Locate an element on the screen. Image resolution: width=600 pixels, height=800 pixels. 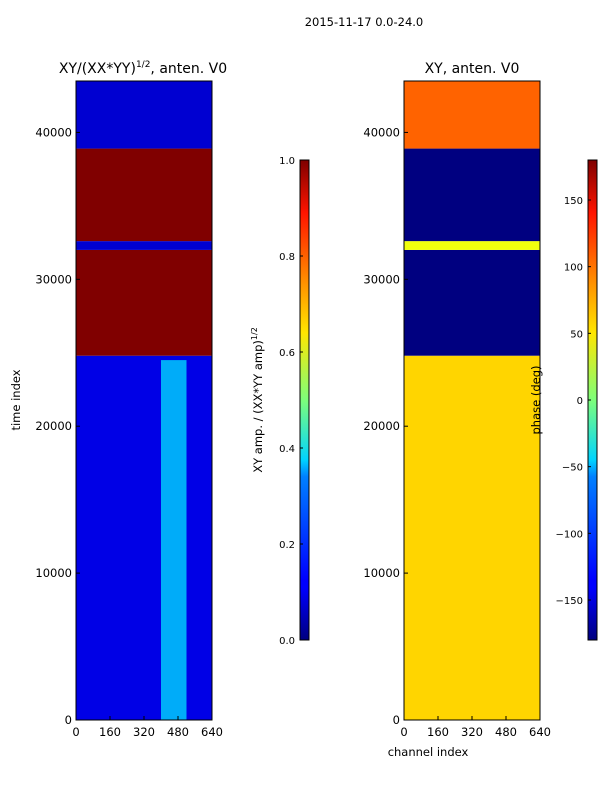
figure-suptitle: 2015-11-17 0.0-24.0 is located at coordinates (364, 22).